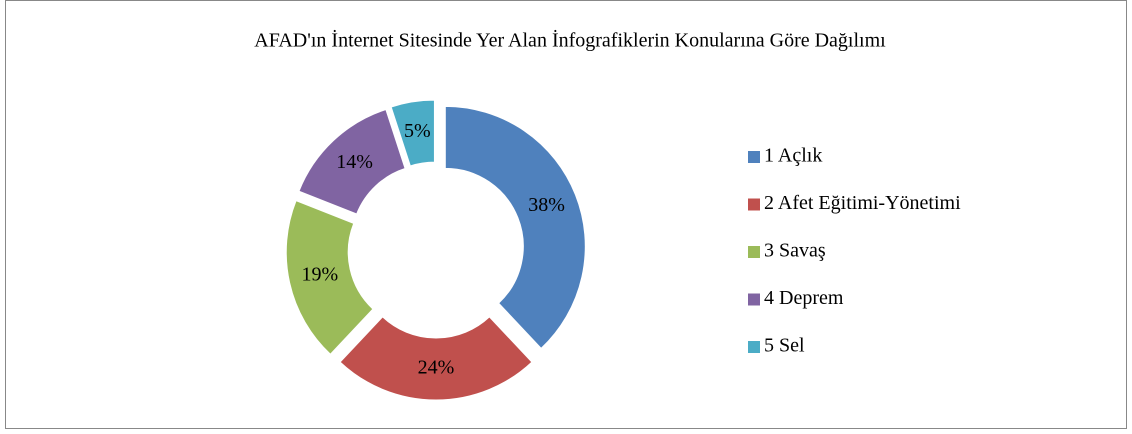  I want to click on data-label: 24%, so click(436, 368).